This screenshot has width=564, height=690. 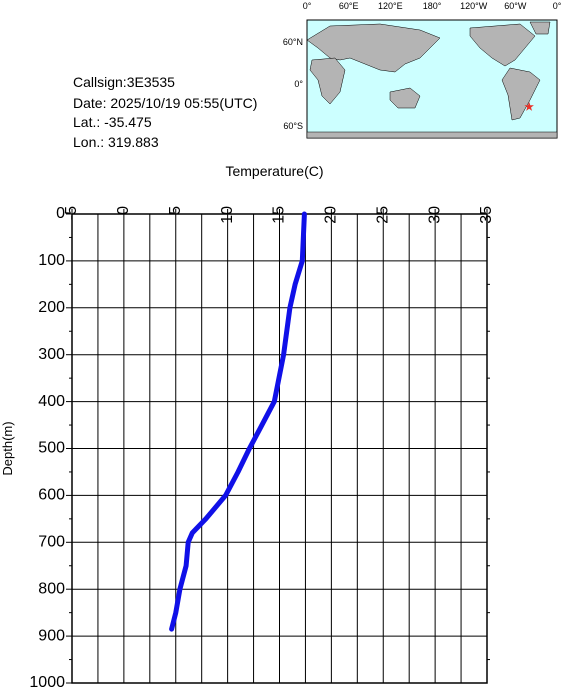 I want to click on y-axis-label: Depth(m), so click(x=7, y=448).